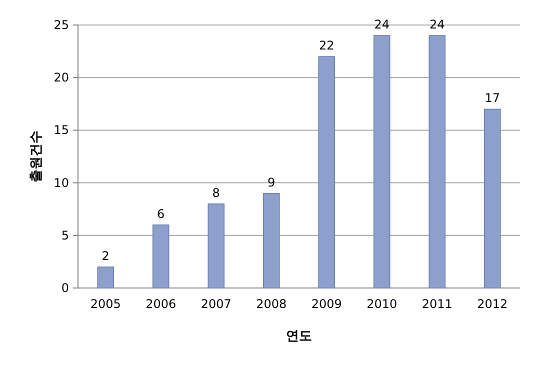  What do you see at coordinates (299, 336) in the screenshot?
I see `x-axis-title: 연도` at bounding box center [299, 336].